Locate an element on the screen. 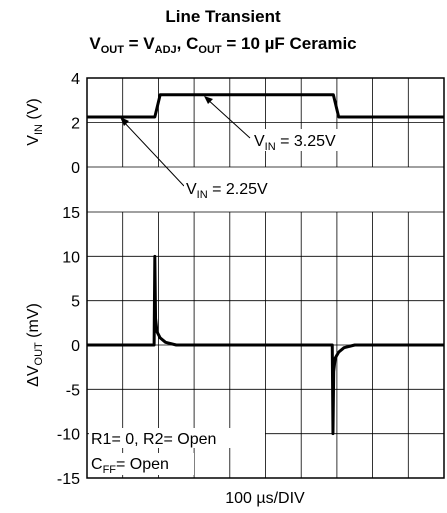 This screenshot has height=513, width=447. text-part: R1= 0, R2= Open is located at coordinates (153, 439).